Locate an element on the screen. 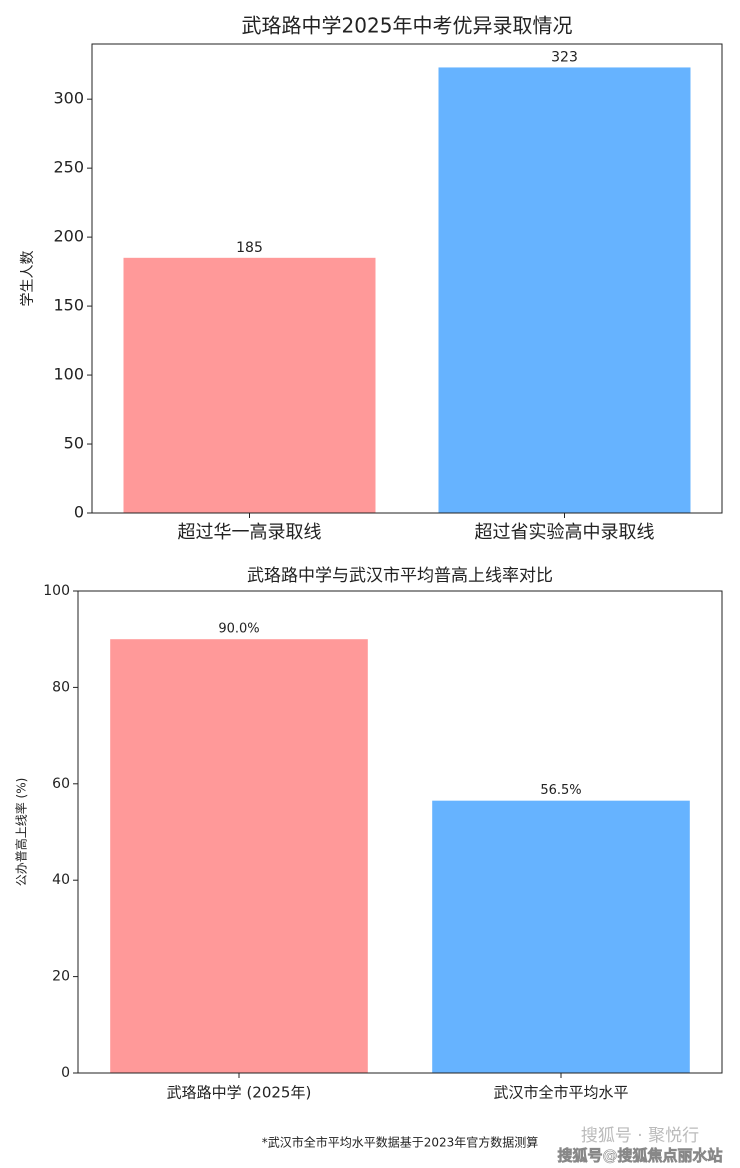 The image size is (740, 1168). y-tick-label: 250 is located at coordinates (68, 167).